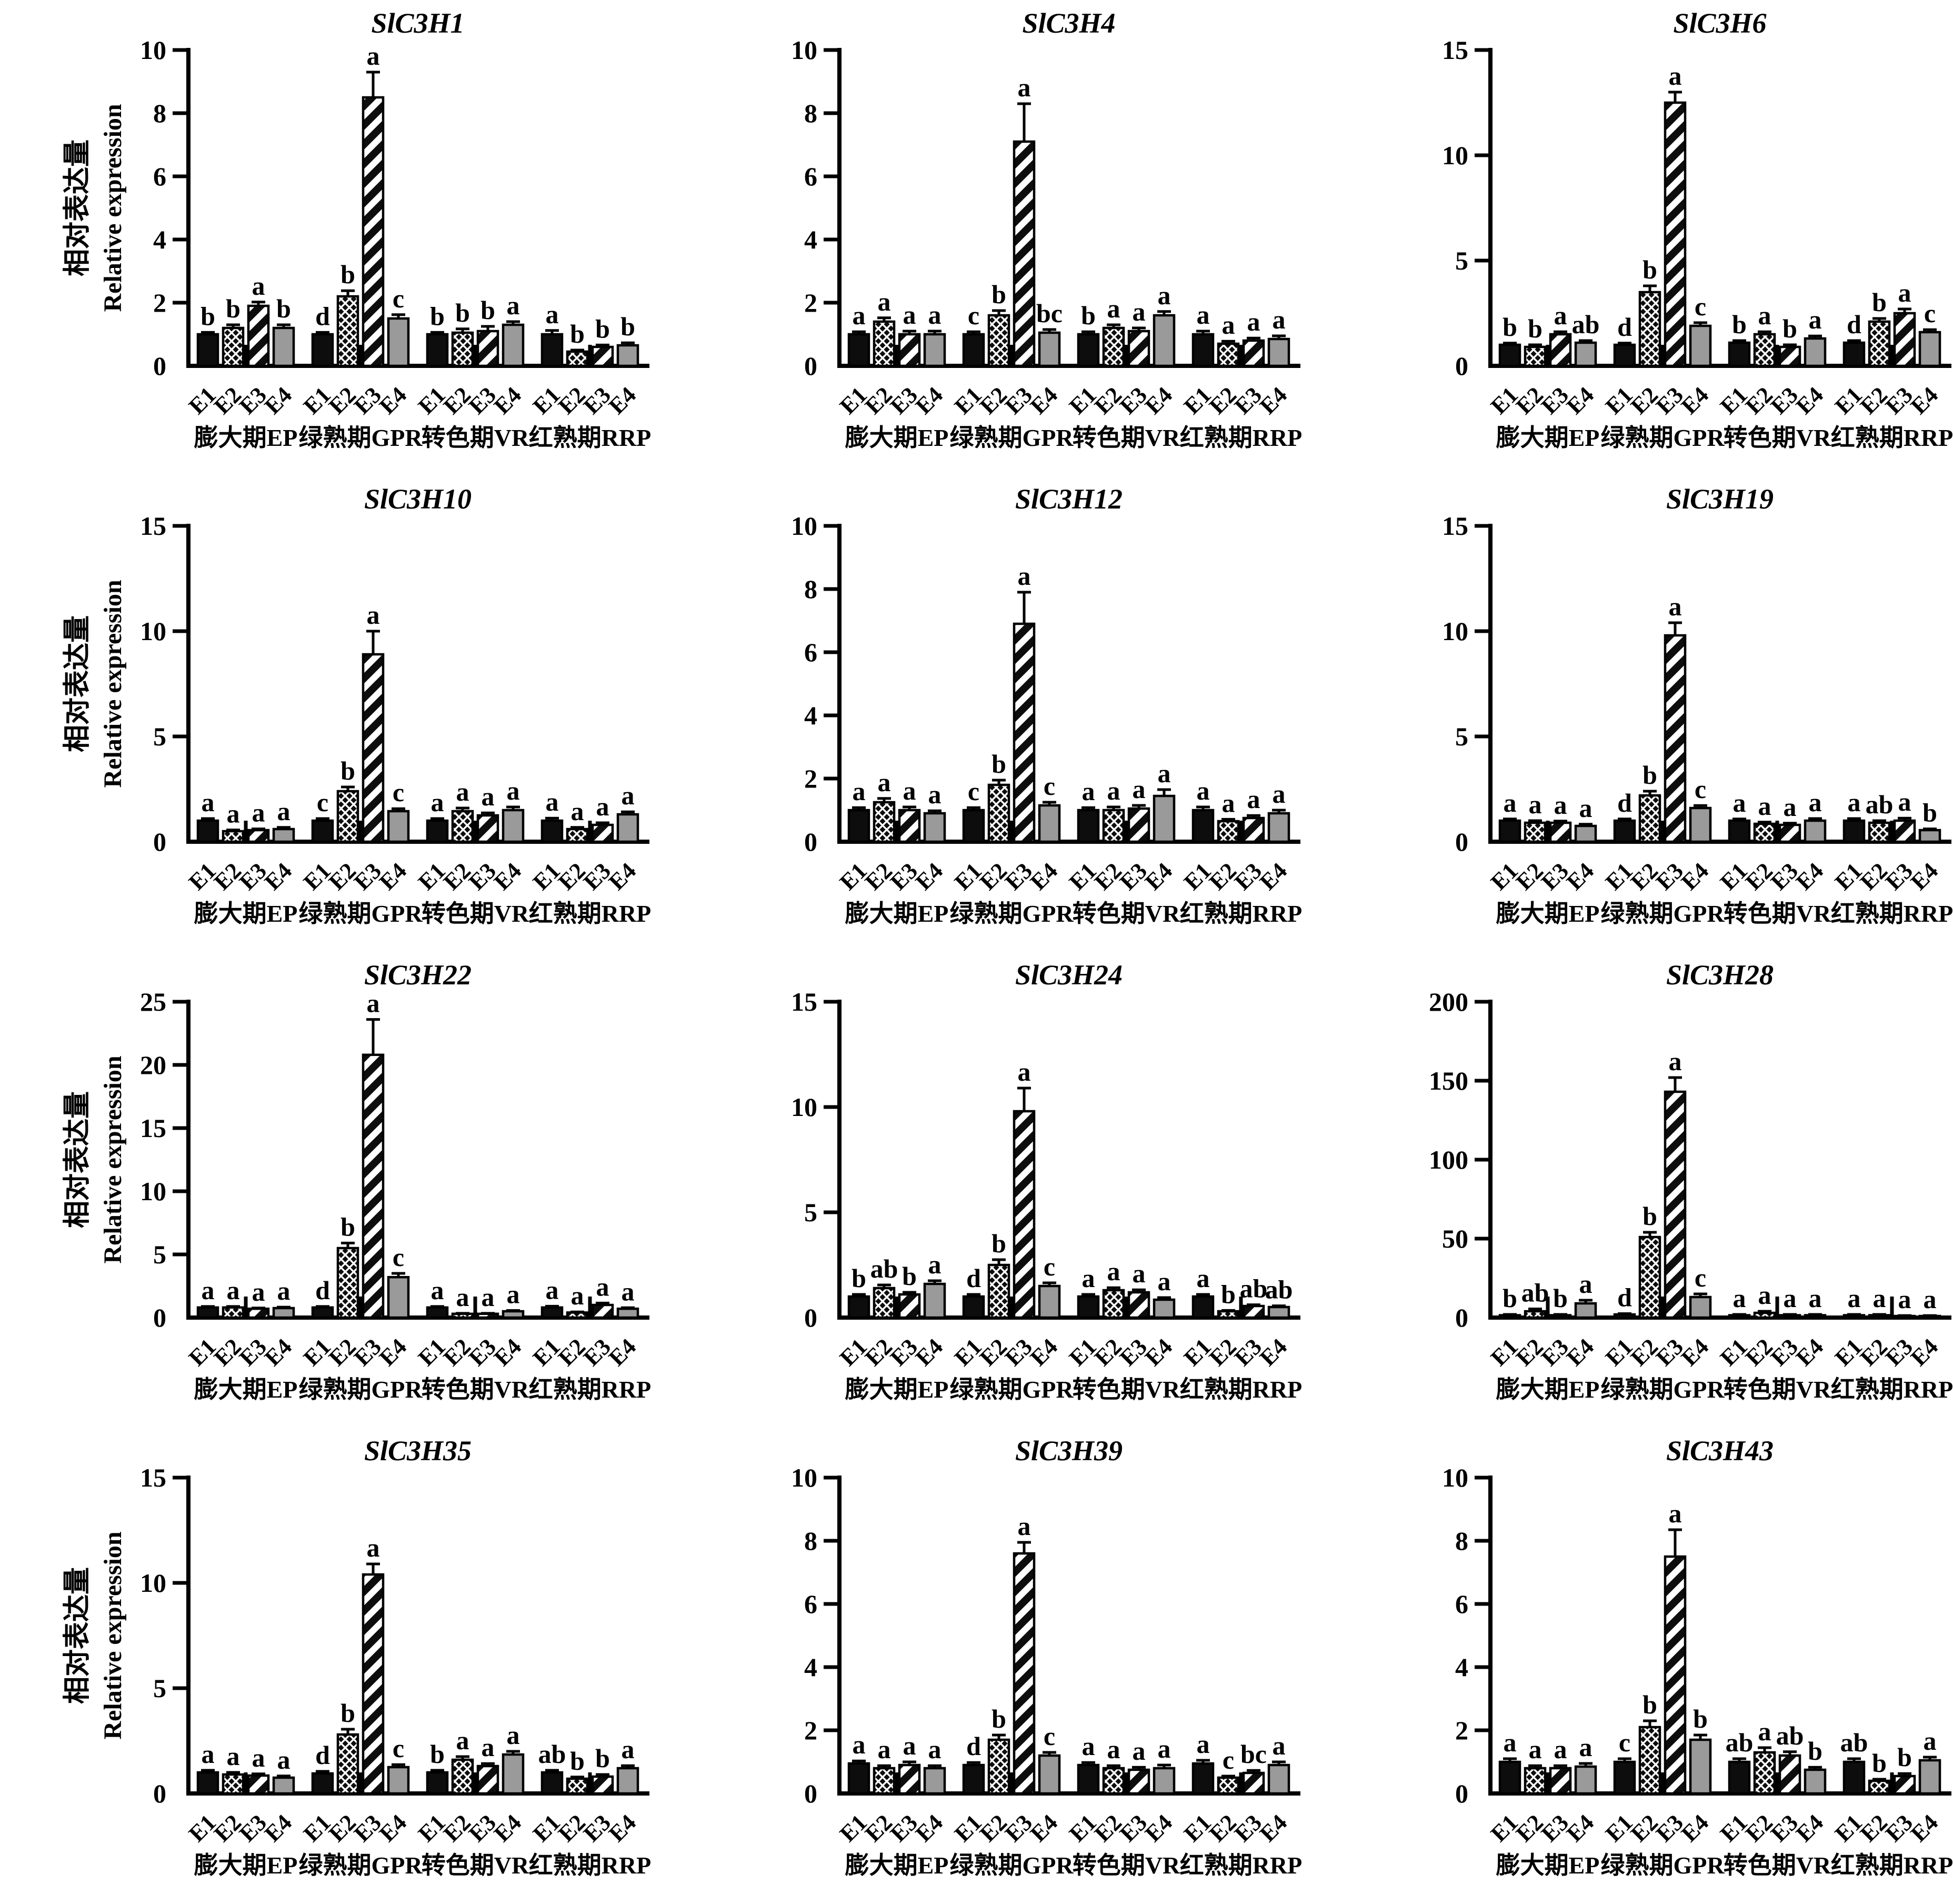  I want to click on y-tick-label: 150, so click(1448, 1080).